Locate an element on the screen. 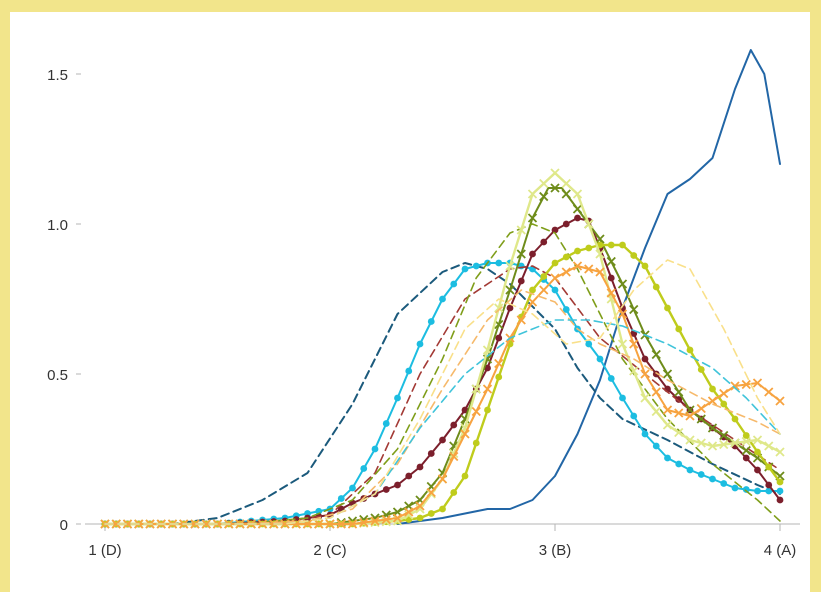  y-tick-label: 1.5 is located at coordinates (57, 75).